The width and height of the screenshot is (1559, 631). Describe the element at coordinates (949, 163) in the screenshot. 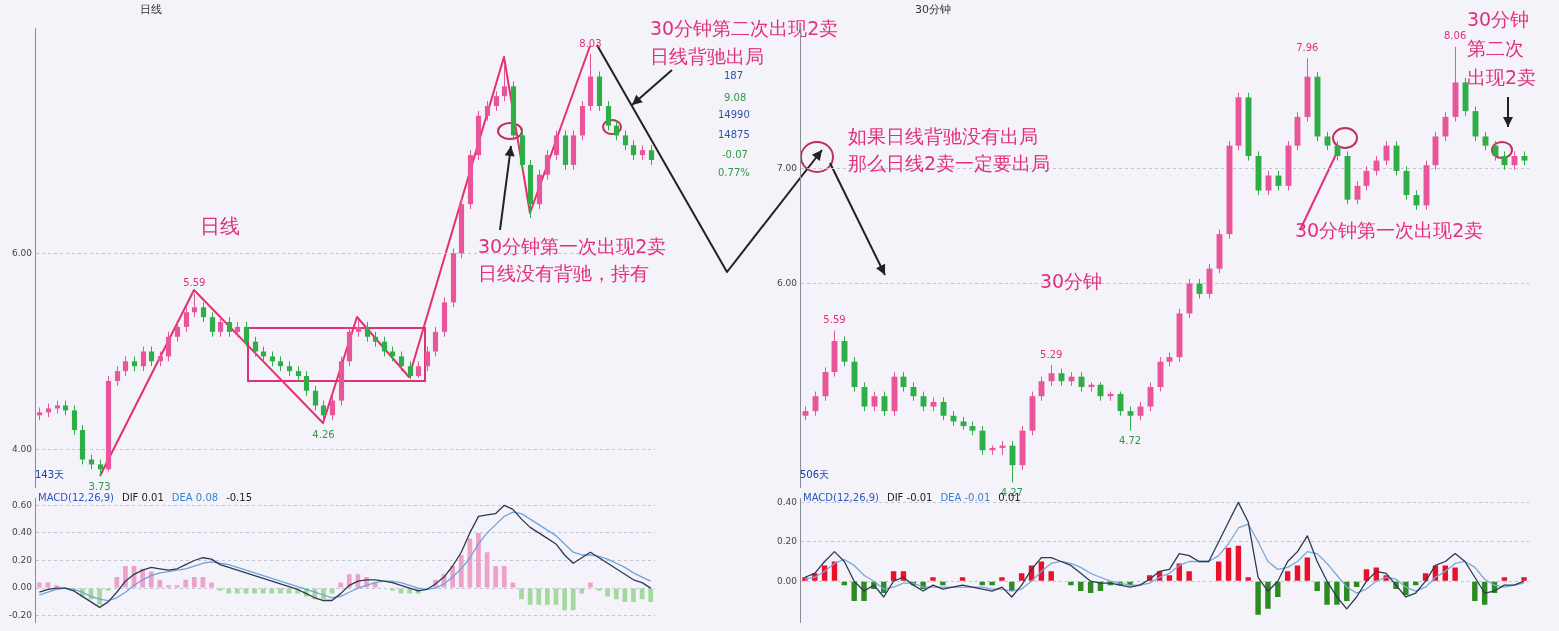

I see `annotation: 那么日线2卖一定要出局` at that location.